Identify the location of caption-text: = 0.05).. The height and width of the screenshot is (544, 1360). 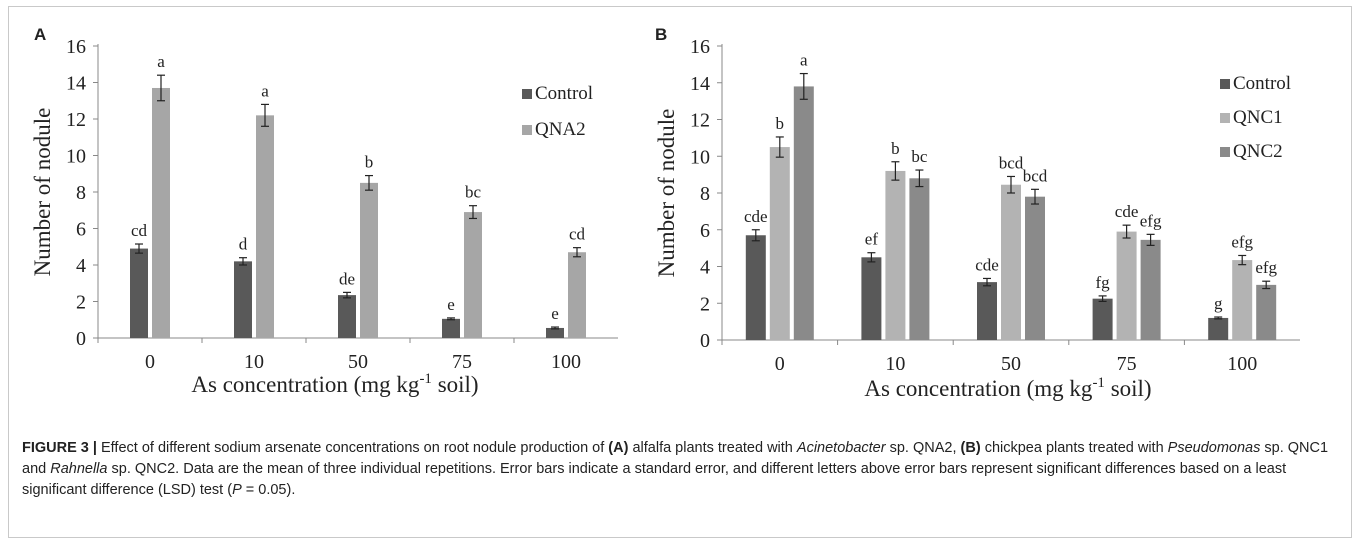
(268, 490).